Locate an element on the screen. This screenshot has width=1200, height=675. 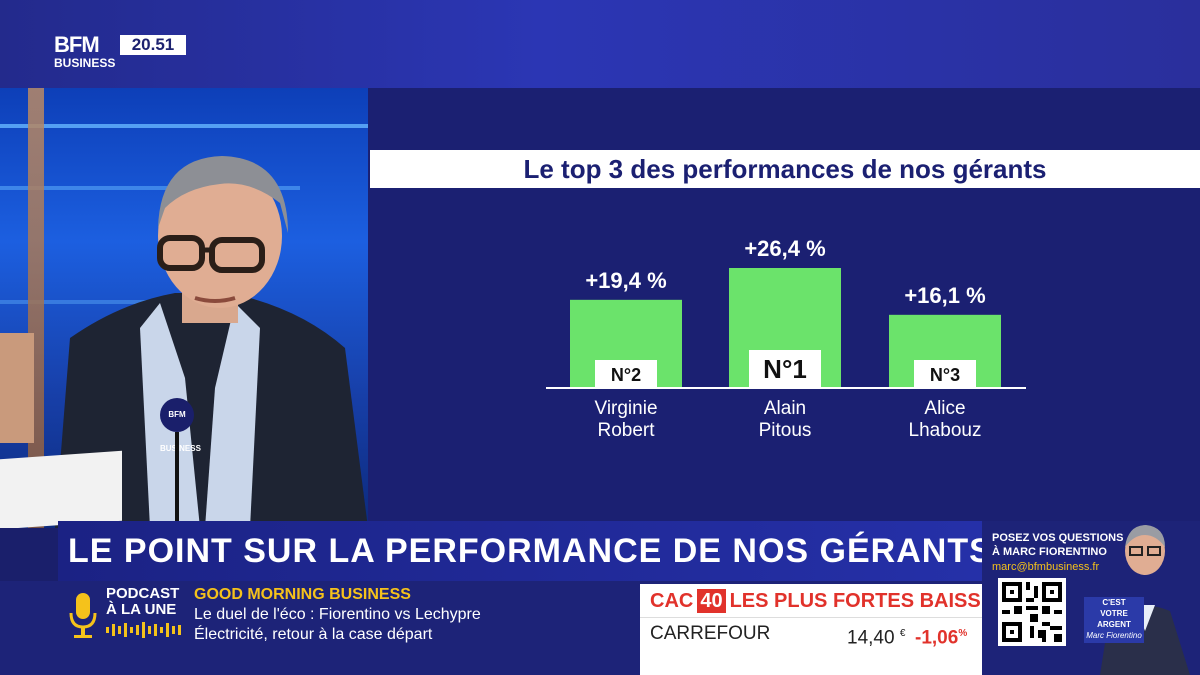
badge-line3: ARGENT is located at coordinates (1114, 624).